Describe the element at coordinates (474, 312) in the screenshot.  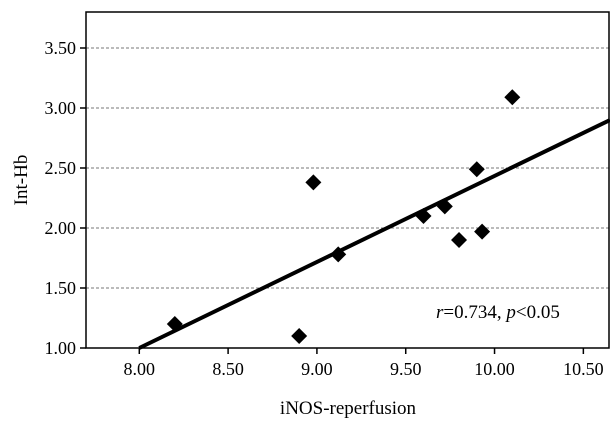
I see `r-value: =0.734,` at that location.